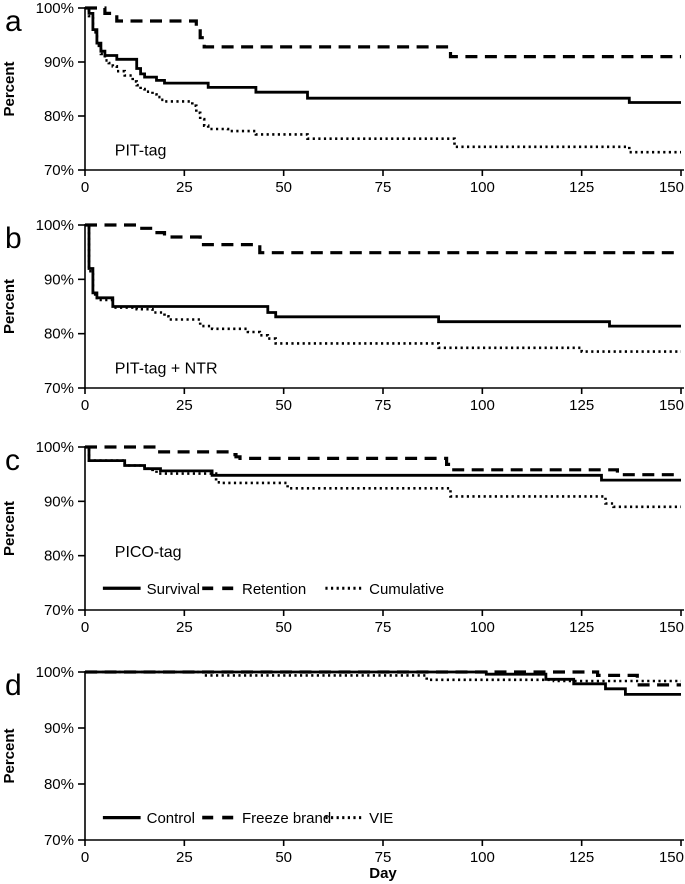  I want to click on panel-letter: b, so click(13, 238).